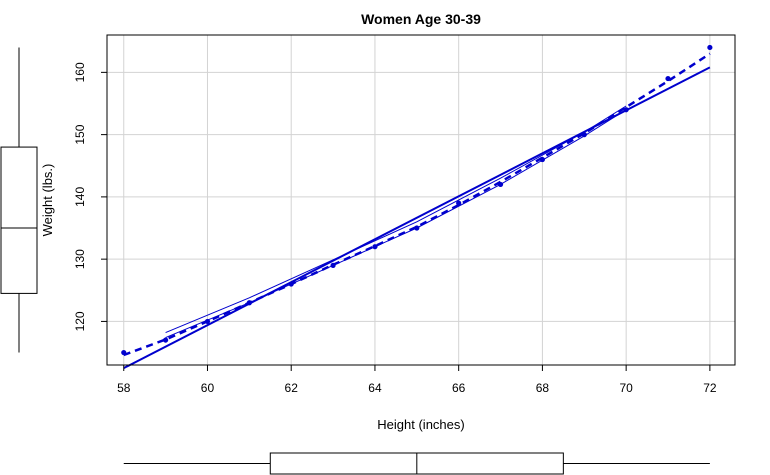 The image size is (770, 475). What do you see at coordinates (626, 388) in the screenshot?
I see `x-tick-label: 70` at bounding box center [626, 388].